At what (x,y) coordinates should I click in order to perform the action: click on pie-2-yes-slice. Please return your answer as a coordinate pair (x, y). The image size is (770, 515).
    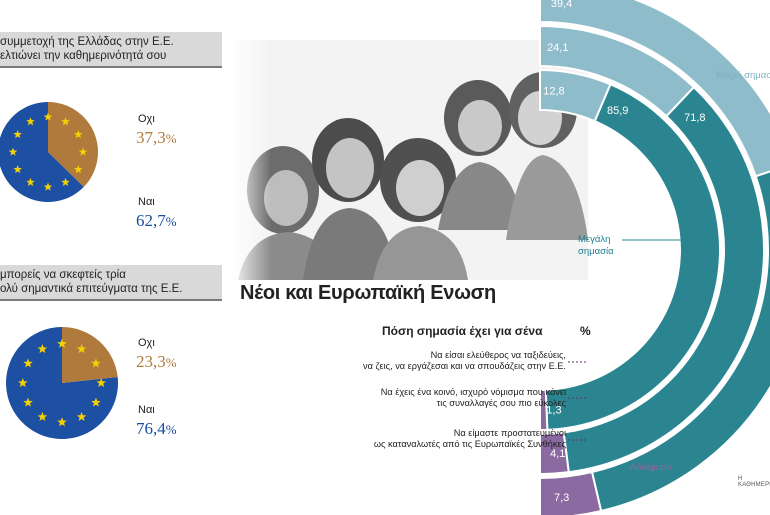
    Looking at the image, I should click on (62, 383).